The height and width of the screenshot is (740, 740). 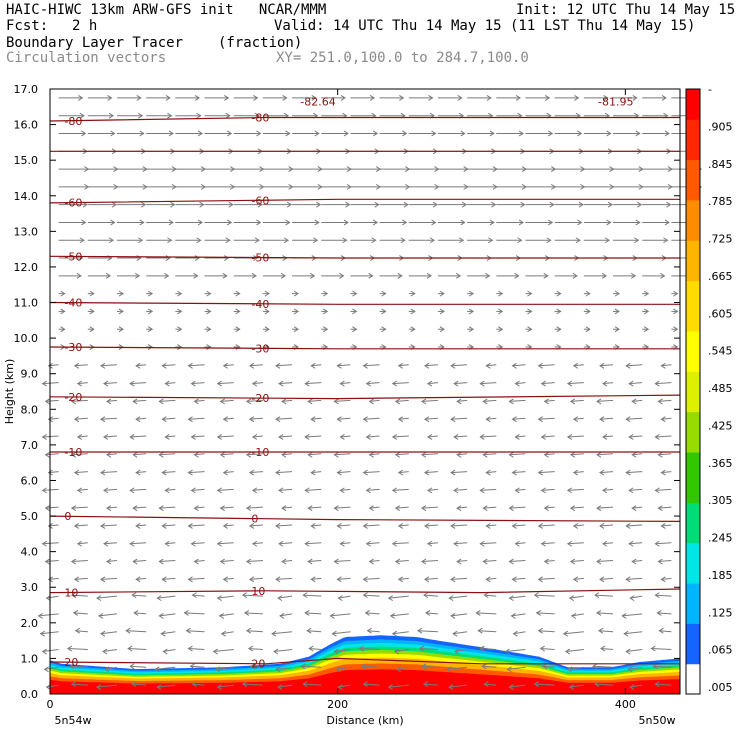 What do you see at coordinates (365, 591) in the screenshot?
I see `contour-line` at bounding box center [365, 591].